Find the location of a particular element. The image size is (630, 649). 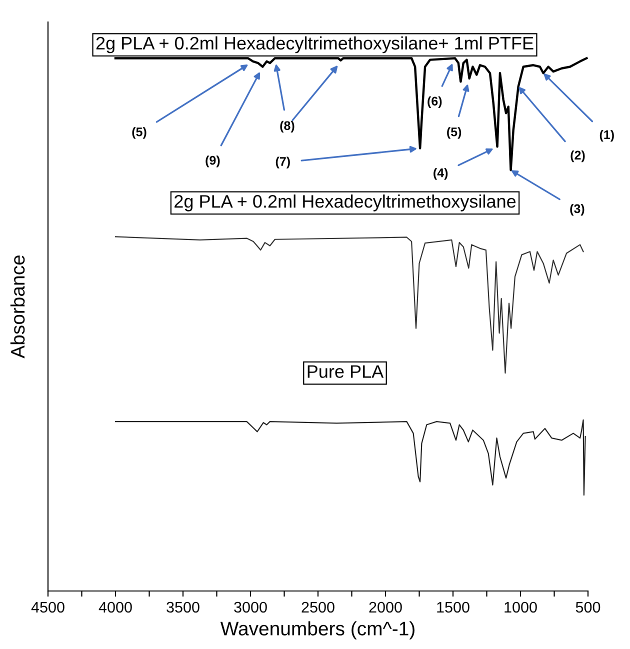

x-tick-label: 2000 is located at coordinates (385, 607).